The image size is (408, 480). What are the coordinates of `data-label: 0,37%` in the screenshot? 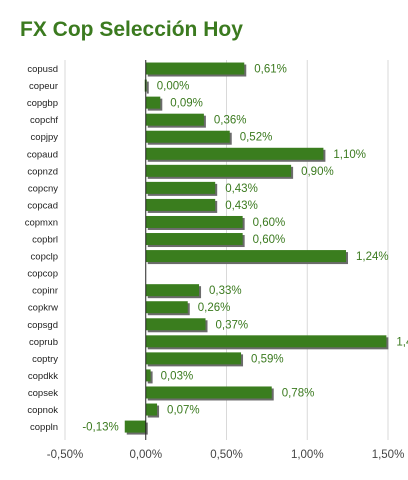 It's located at (232, 325).